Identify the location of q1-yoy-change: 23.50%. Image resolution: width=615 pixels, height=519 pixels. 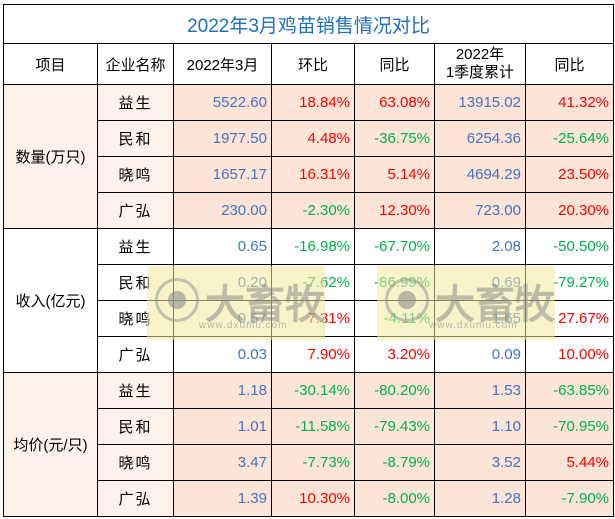
(569, 174).